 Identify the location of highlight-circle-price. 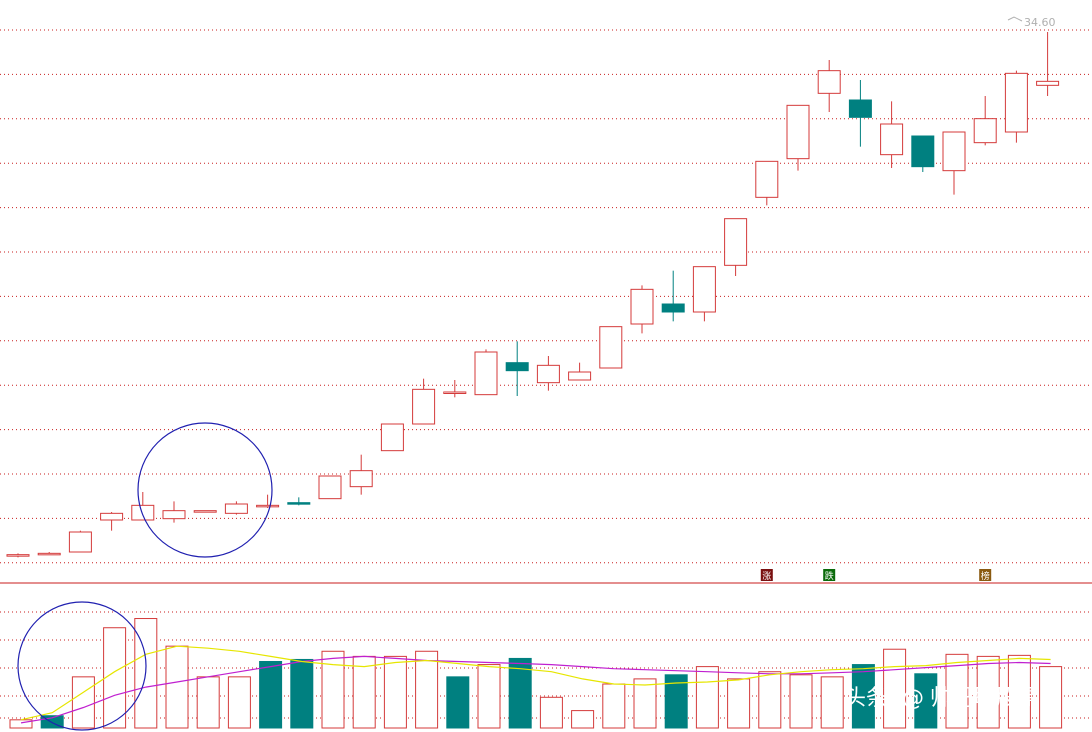
(205, 490).